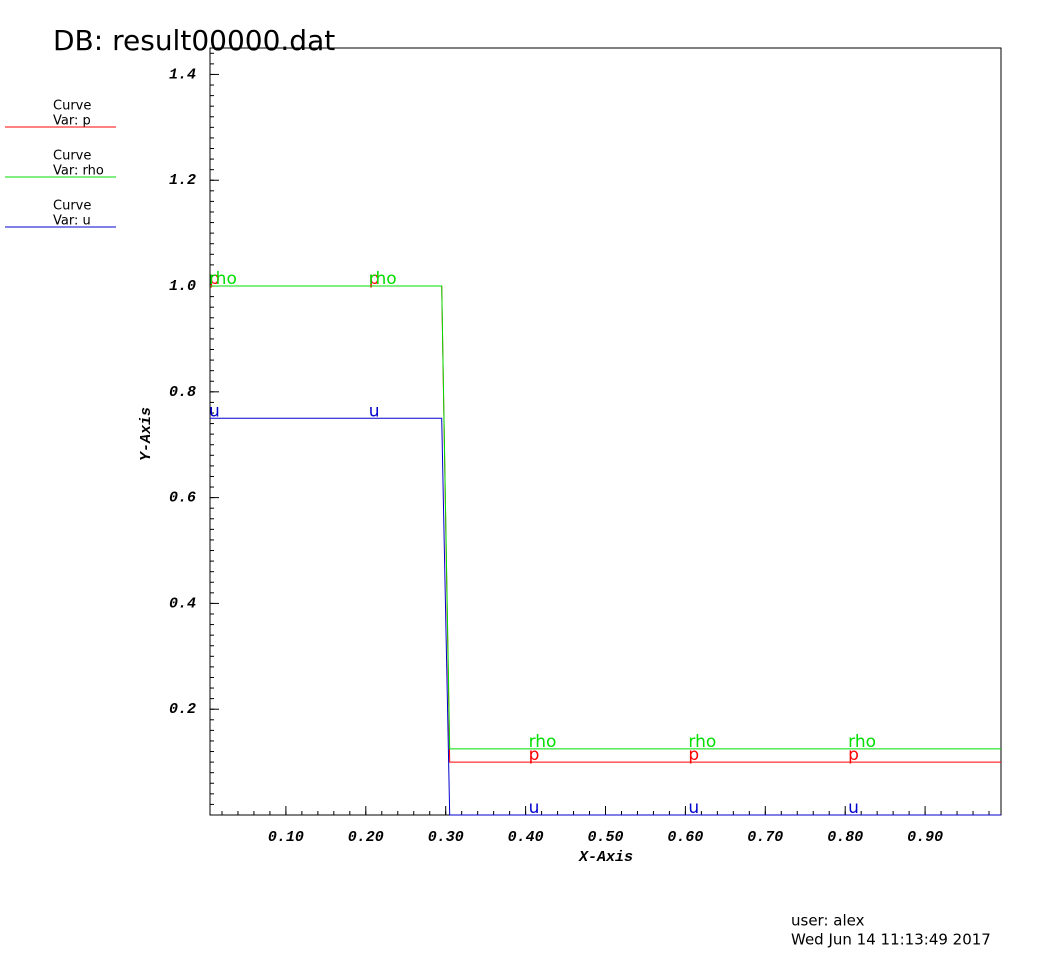 The width and height of the screenshot is (1056, 960). What do you see at coordinates (72, 221) in the screenshot?
I see `legend-label: Var: u` at bounding box center [72, 221].